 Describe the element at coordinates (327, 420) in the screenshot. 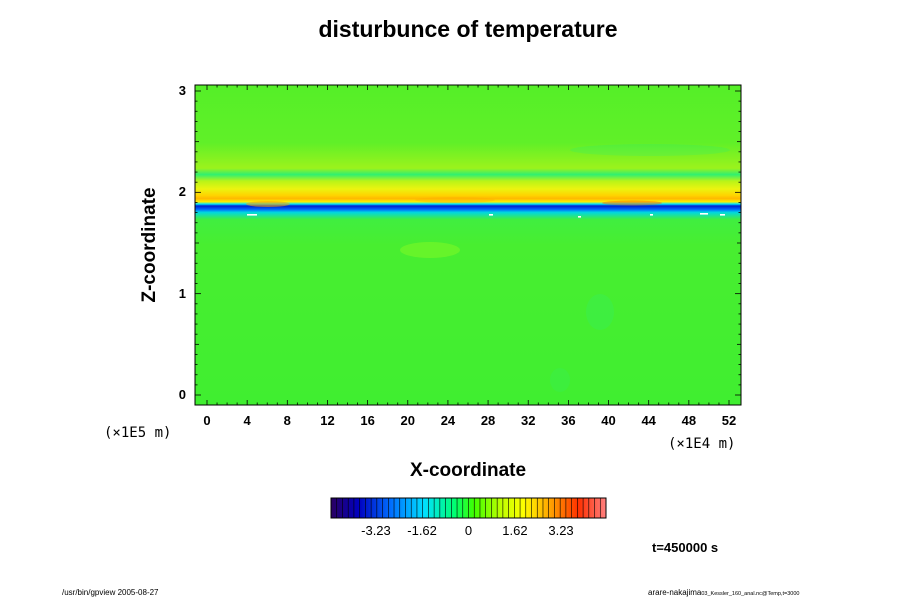

I see `x-tick-label: 12` at that location.